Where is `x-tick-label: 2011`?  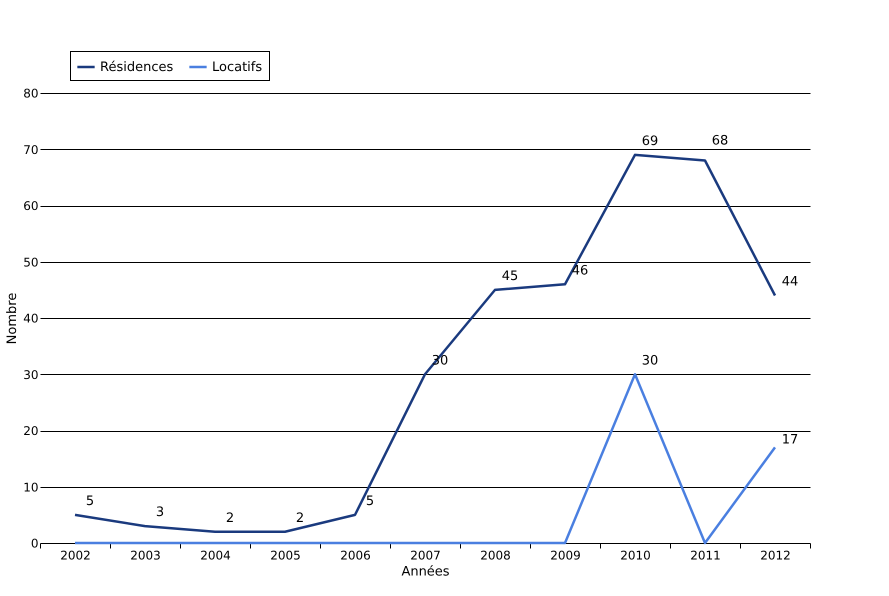
x-tick-label: 2011 is located at coordinates (705, 555).